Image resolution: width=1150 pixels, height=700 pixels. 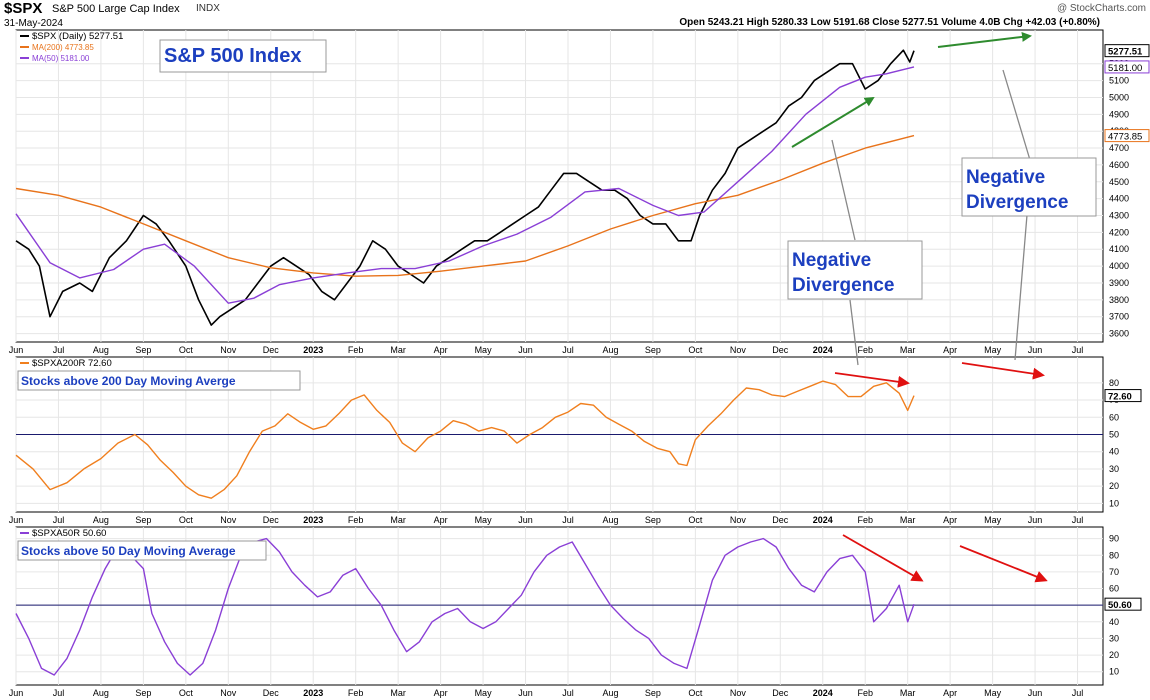 What do you see at coordinates (1119, 317) in the screenshot?
I see `y-tick-label: 3700` at bounding box center [1119, 317].